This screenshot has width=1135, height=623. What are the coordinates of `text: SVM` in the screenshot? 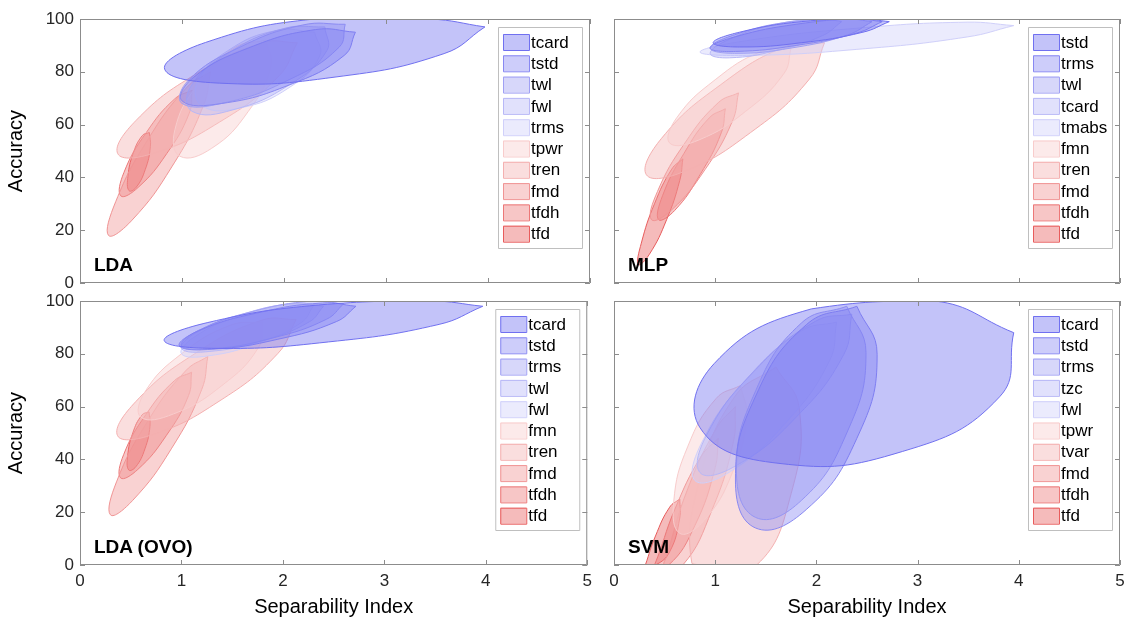 It's located at (649, 546).